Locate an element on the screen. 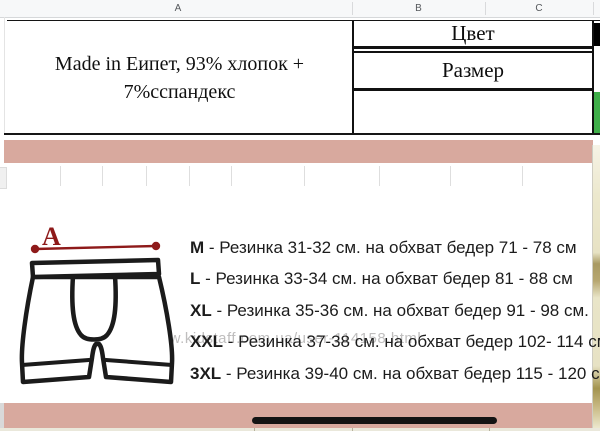 This screenshot has height=431, width=600. size-label: 3XL is located at coordinates (206, 373).